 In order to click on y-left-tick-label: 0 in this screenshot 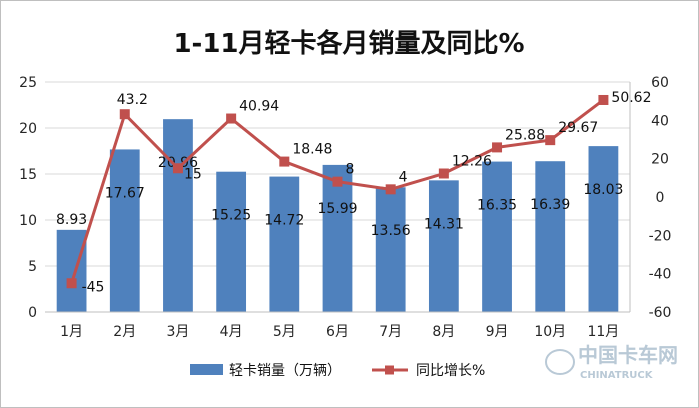, I will do `click(32, 313)`.